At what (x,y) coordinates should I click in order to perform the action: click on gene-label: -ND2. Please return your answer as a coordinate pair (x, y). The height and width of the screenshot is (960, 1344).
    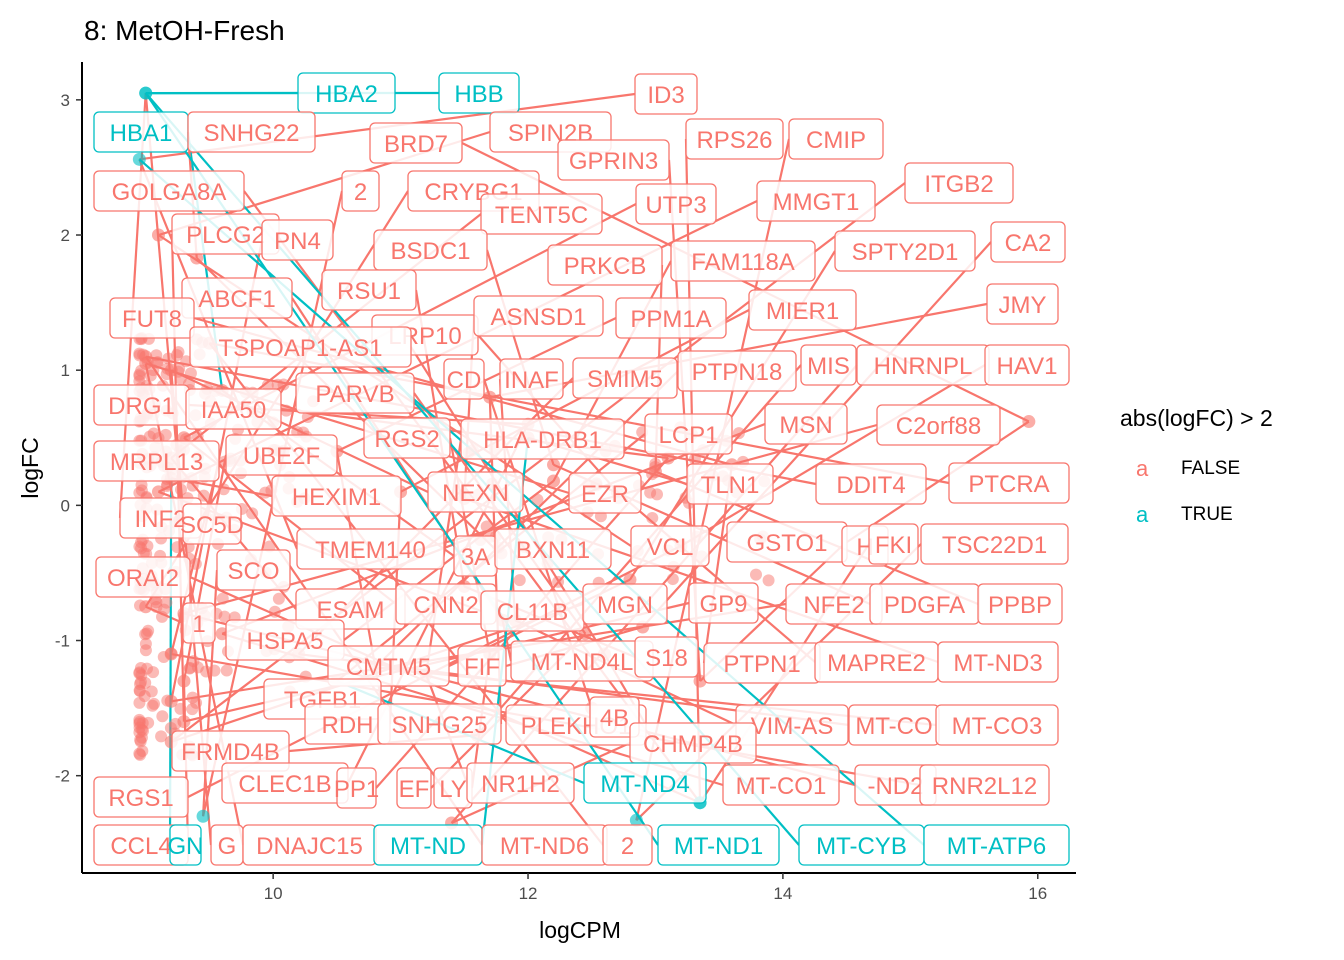
    Looking at the image, I should click on (895, 785).